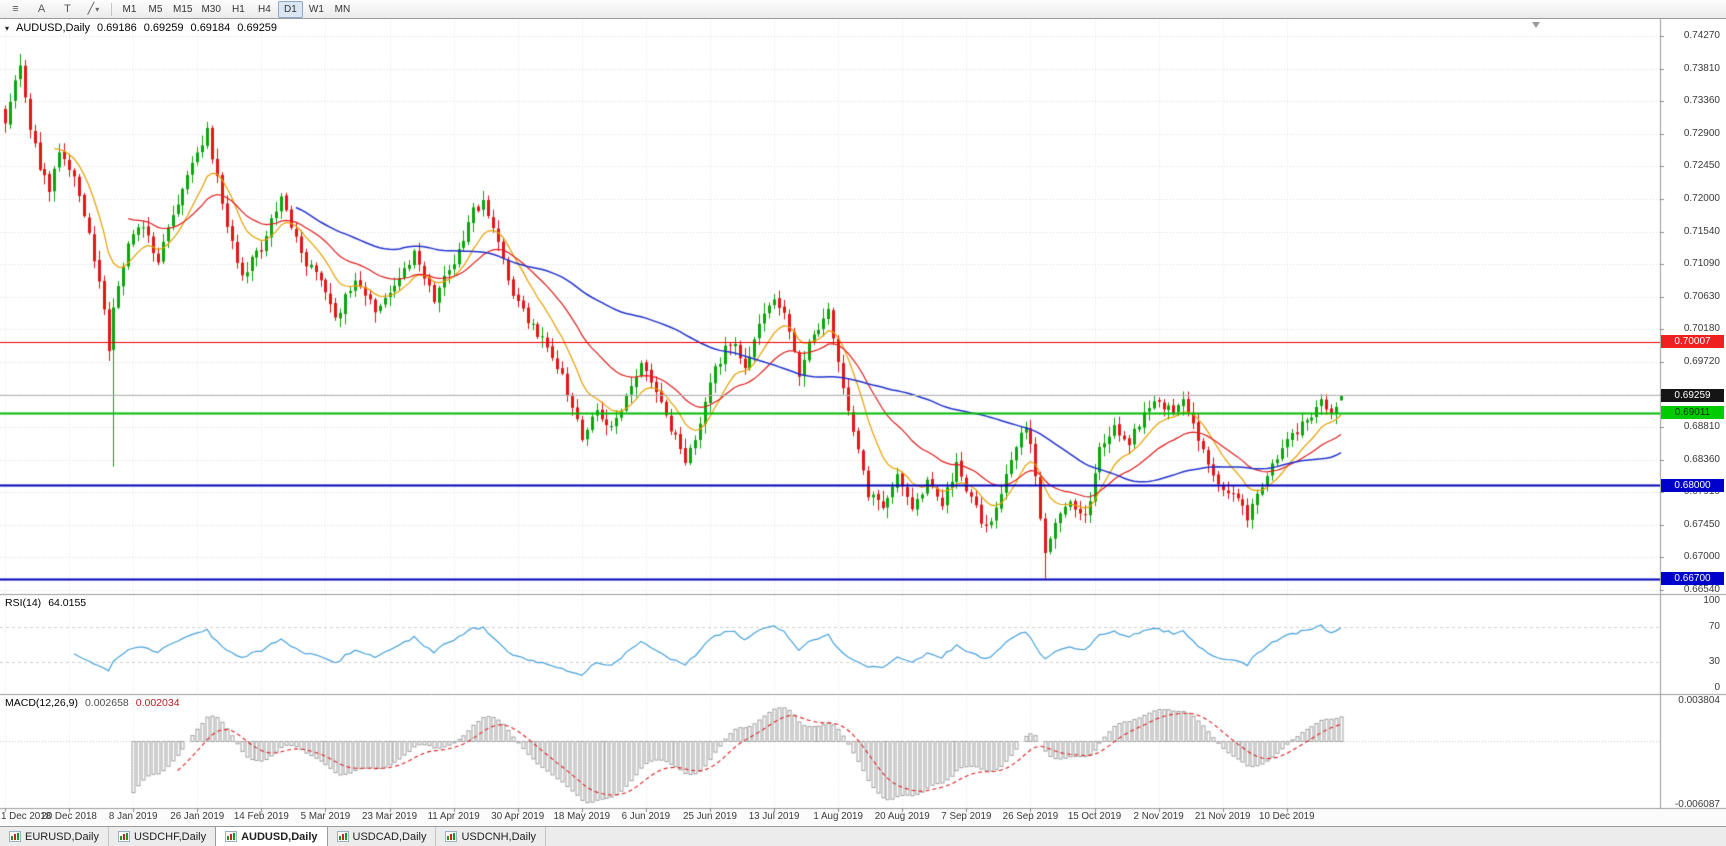 Image resolution: width=1726 pixels, height=846 pixels. What do you see at coordinates (1287, 816) in the screenshot?
I see `time-axis-label: 10 Dec 2019` at bounding box center [1287, 816].